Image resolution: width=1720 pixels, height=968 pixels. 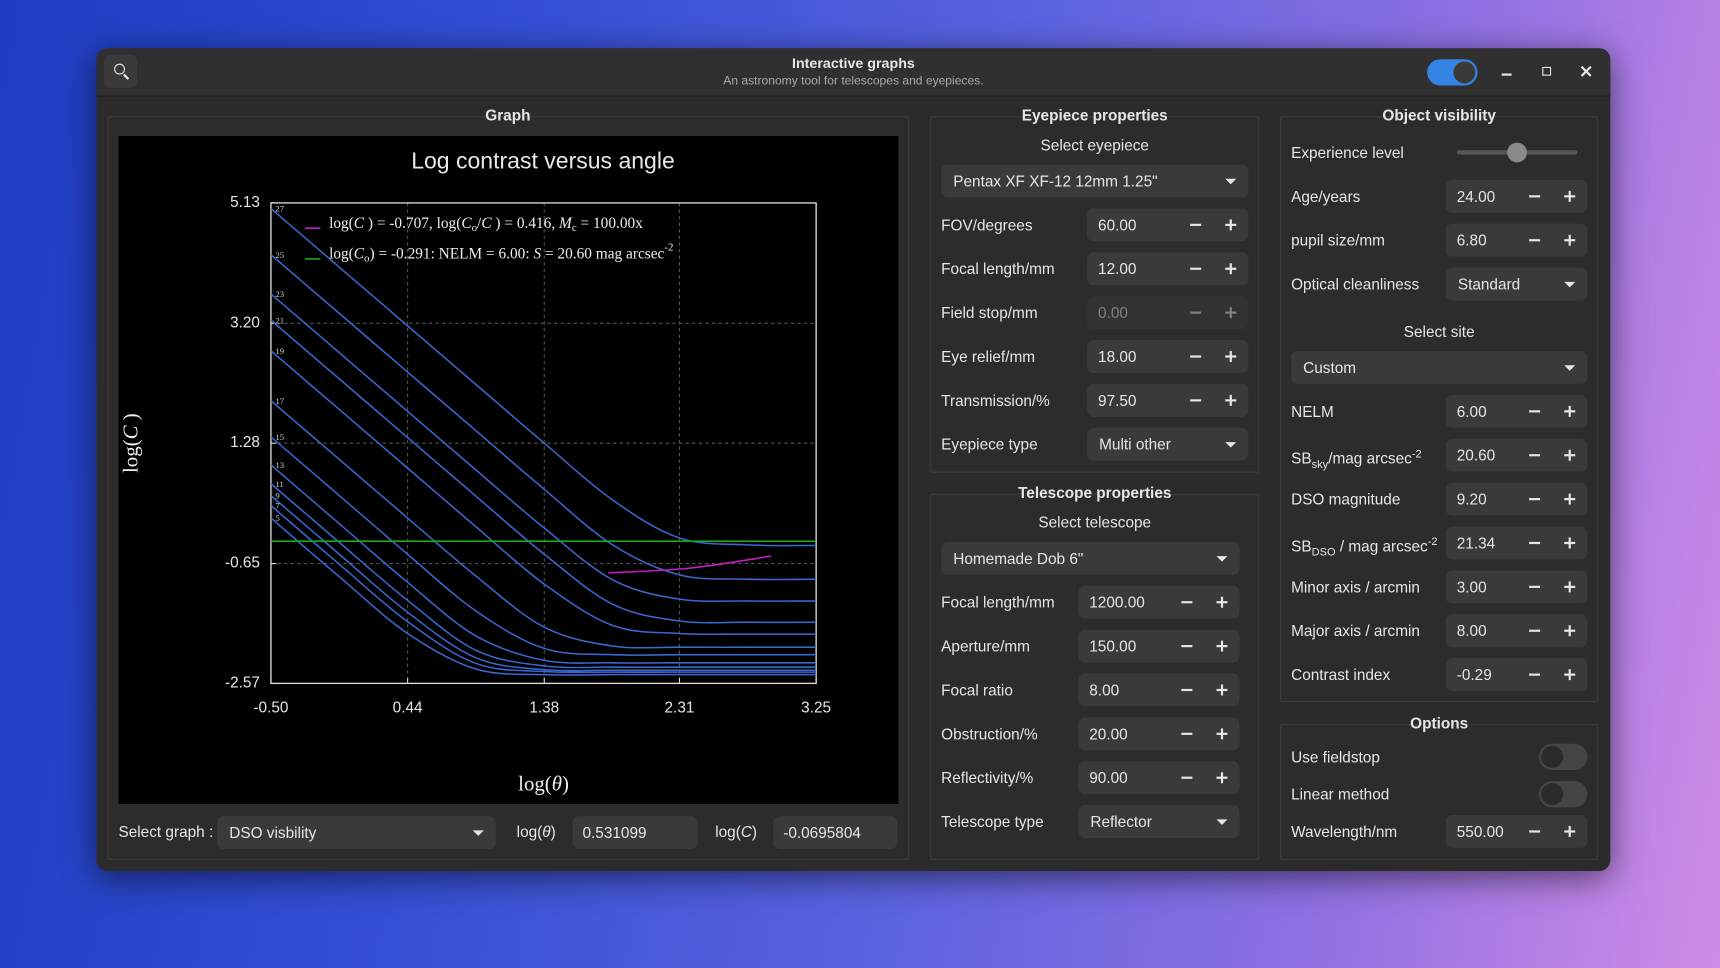 I want to click on entry-value: 1200.00, so click(x=1117, y=602).